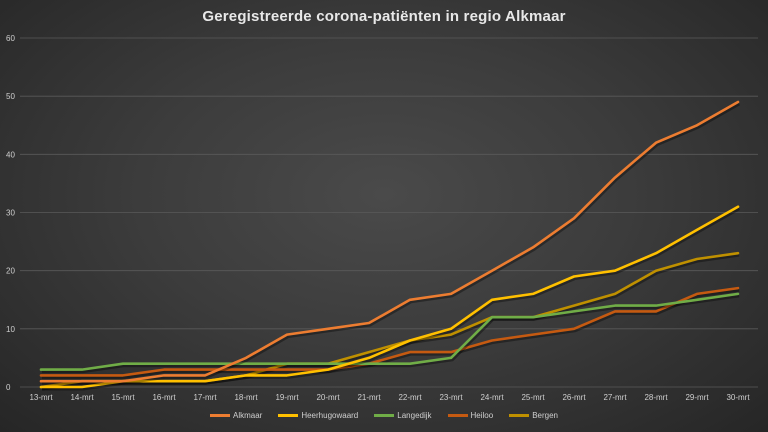 The image size is (768, 432). I want to click on x-tick-label: 18-mrt, so click(246, 397).